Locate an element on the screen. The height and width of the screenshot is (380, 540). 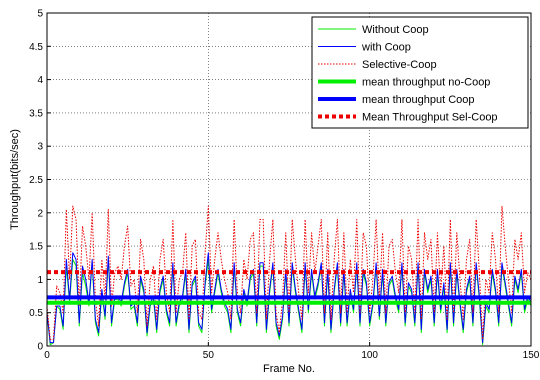
y-tick-label: 4.5 is located at coordinates (36, 47).